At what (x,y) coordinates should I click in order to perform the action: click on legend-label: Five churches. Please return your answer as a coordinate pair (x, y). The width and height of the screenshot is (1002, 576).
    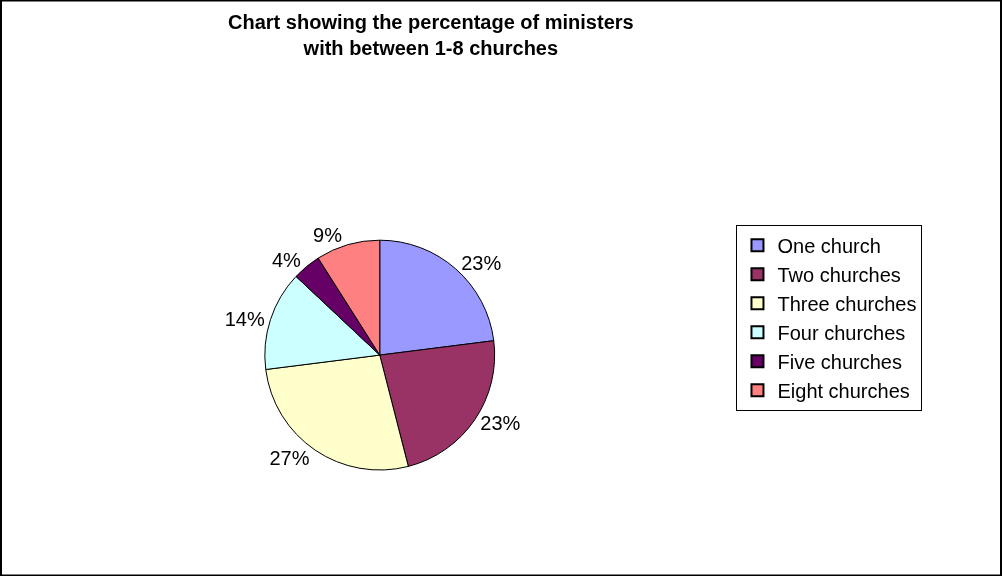
    Looking at the image, I should click on (839, 361).